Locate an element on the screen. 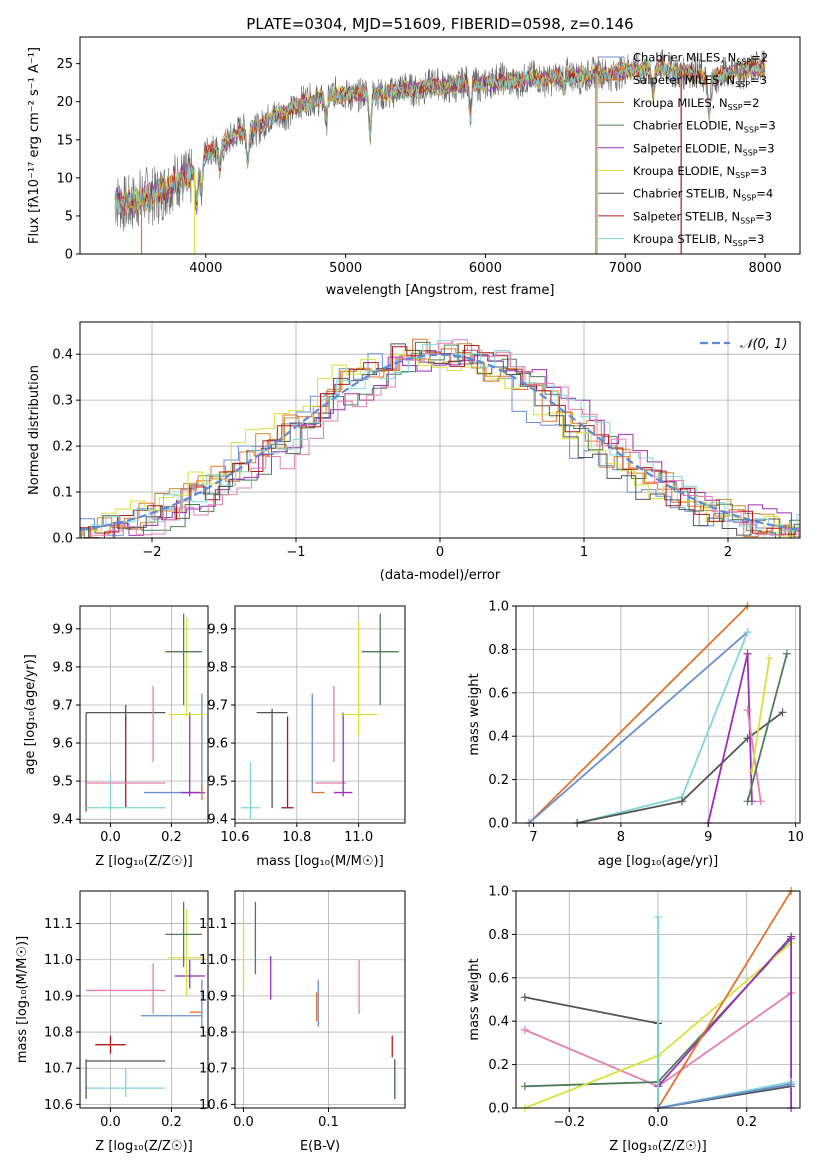  axes-mass-vs-EBV: 0.0 0.1 10.6 10.7 10.8 10.9 11.0 11.1 E(B-V) is located at coordinates (302, 1022).